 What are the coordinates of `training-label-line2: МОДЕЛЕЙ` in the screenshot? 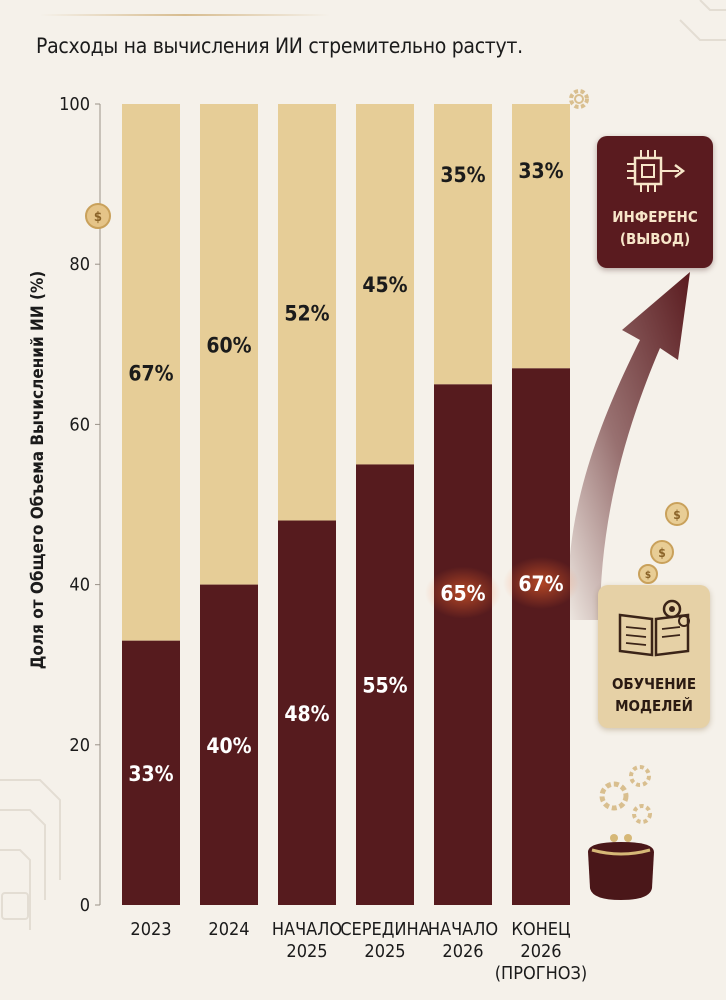 It's located at (654, 706).